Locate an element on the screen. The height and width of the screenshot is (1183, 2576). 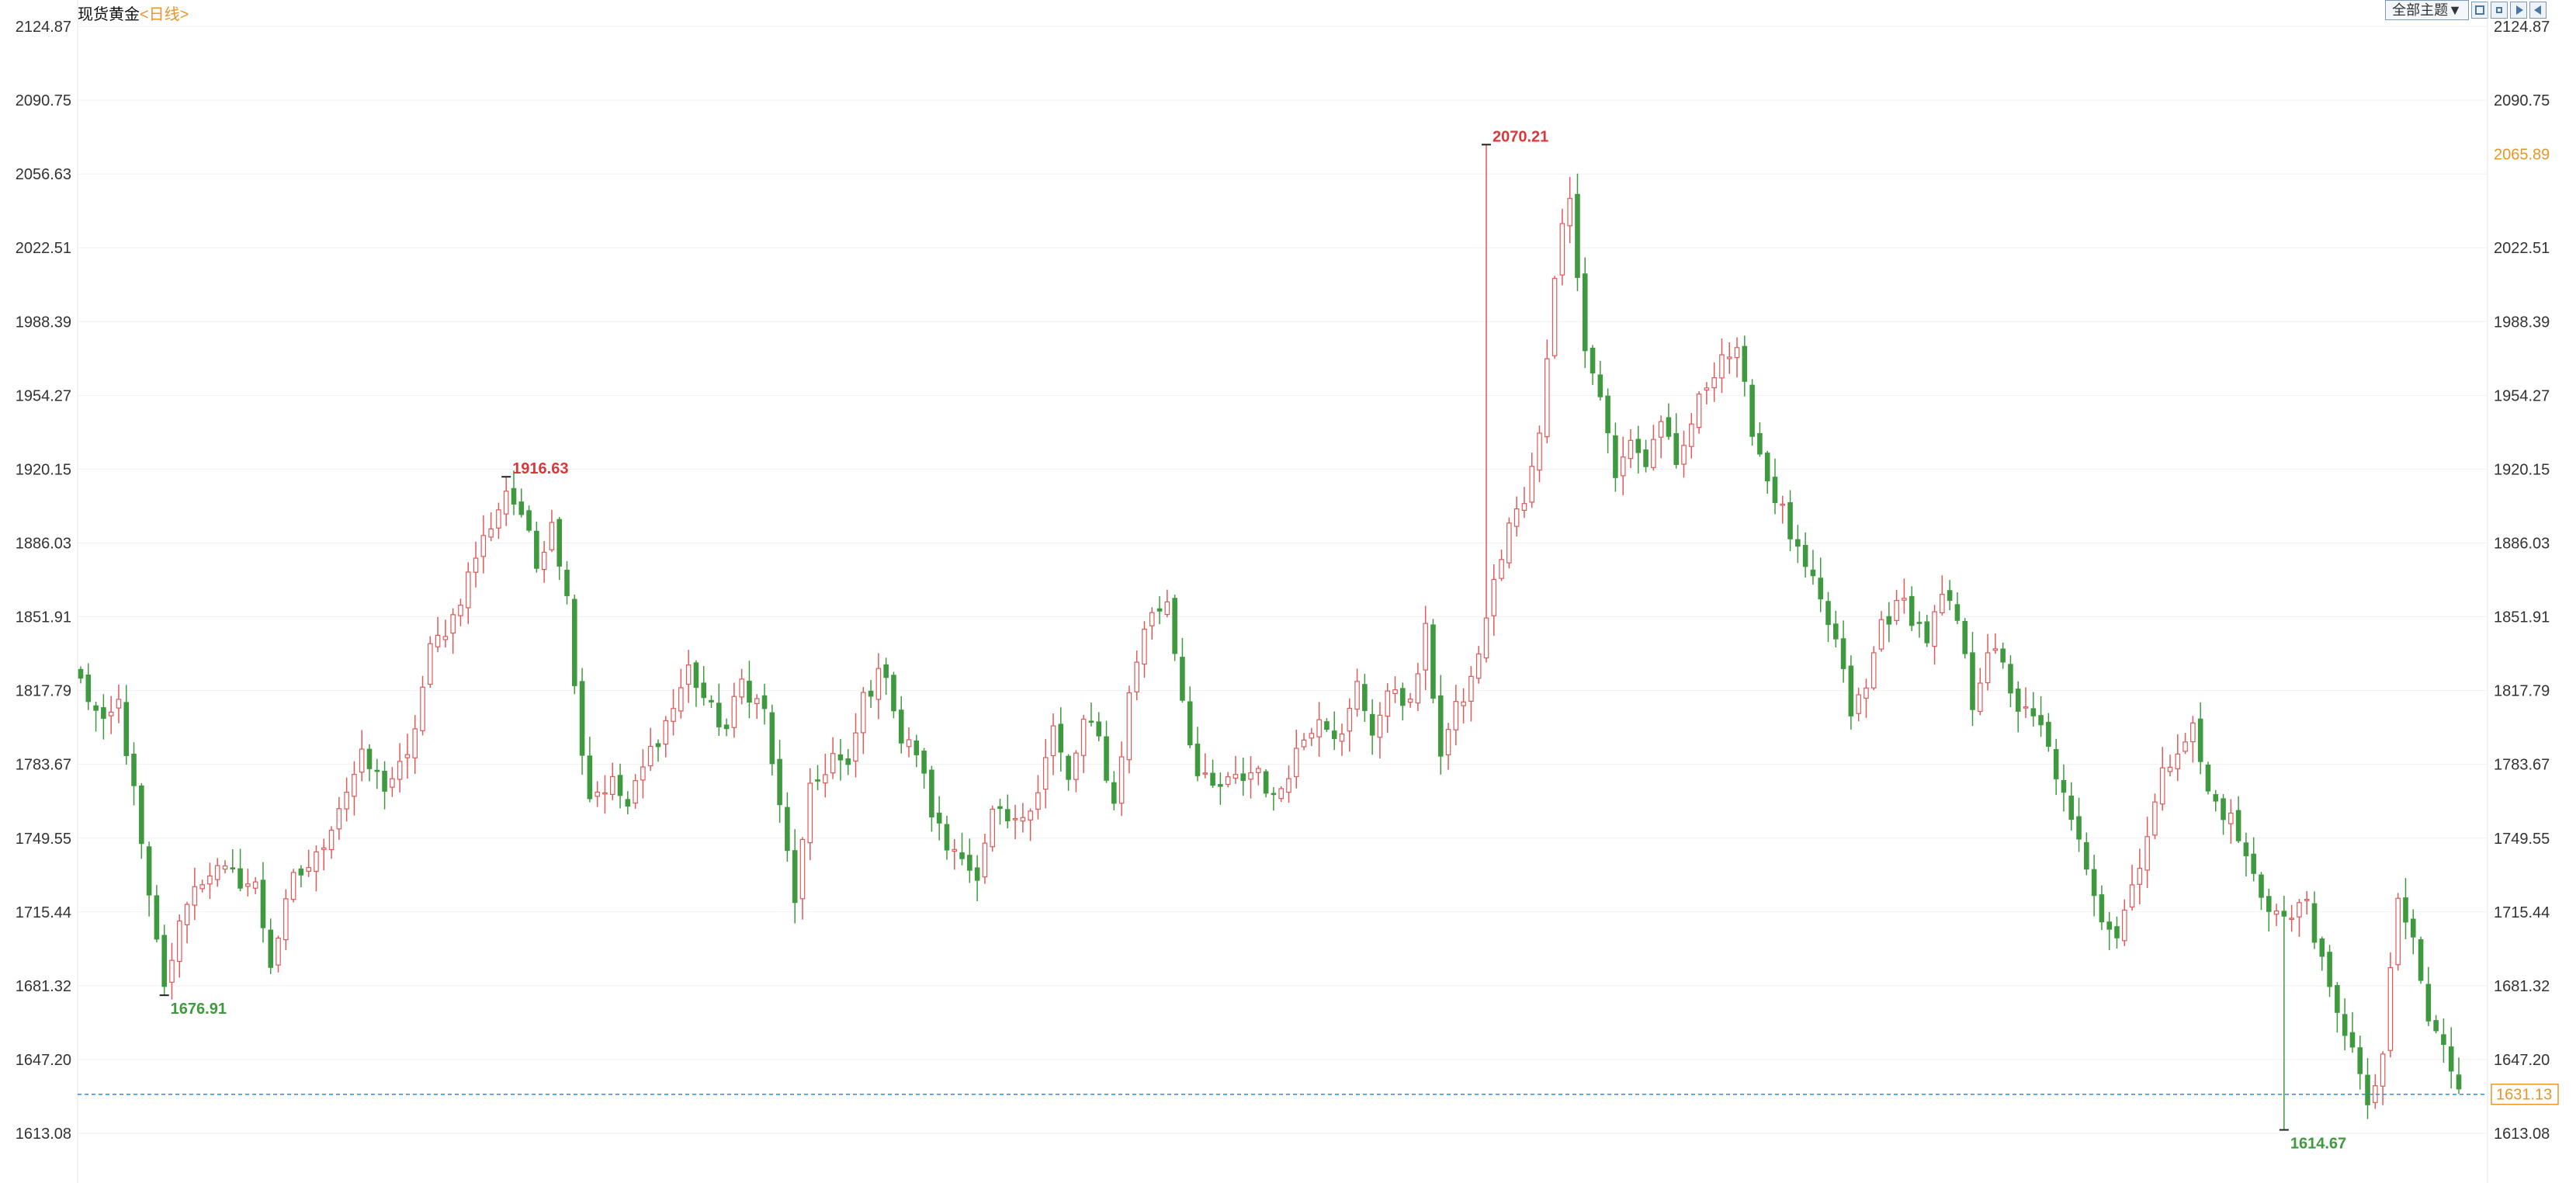
y-tick-label-left: 1783.67 is located at coordinates (43, 765).